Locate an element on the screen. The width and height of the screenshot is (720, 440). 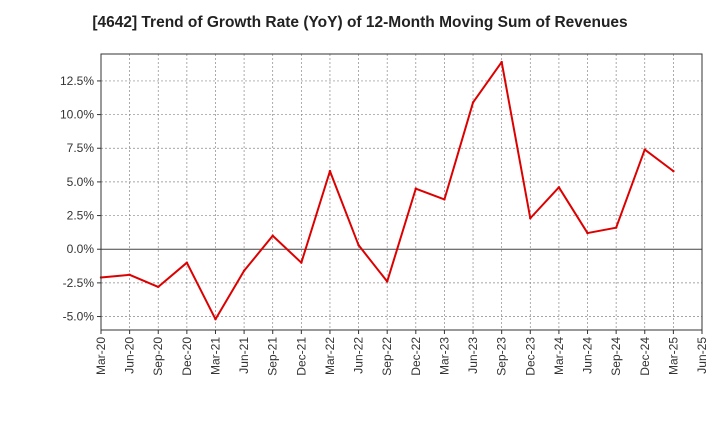
x-tick-label: Dec-24 is located at coordinates (645, 356).